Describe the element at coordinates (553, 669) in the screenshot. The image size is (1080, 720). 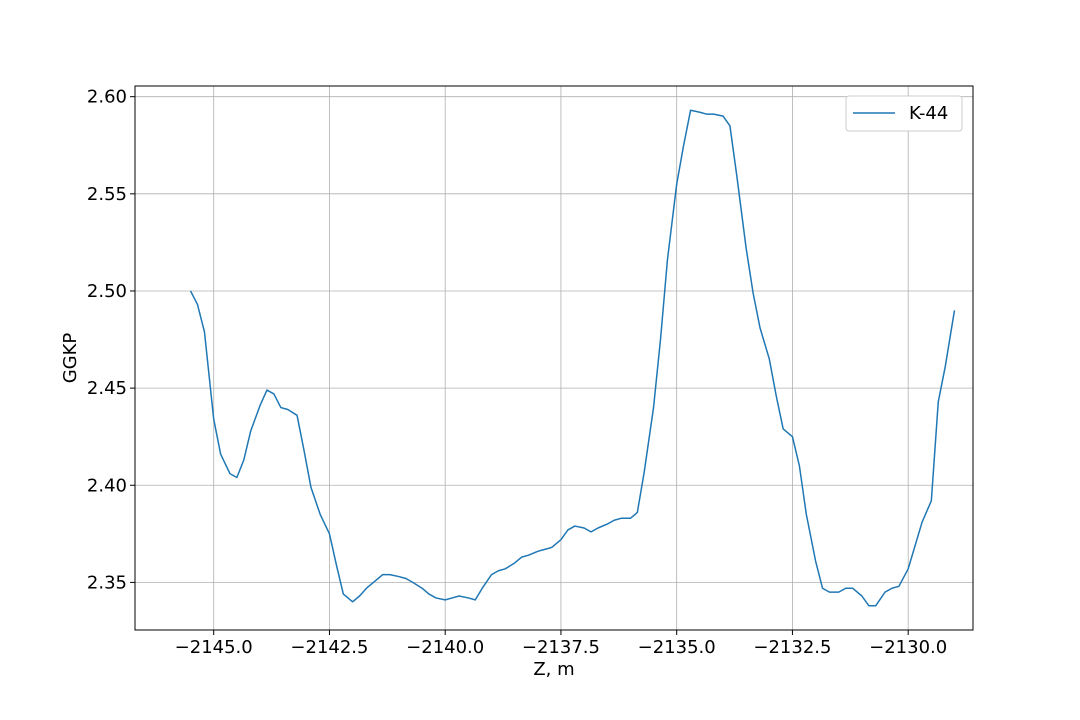
I see `x-axis-title: Z, m` at that location.